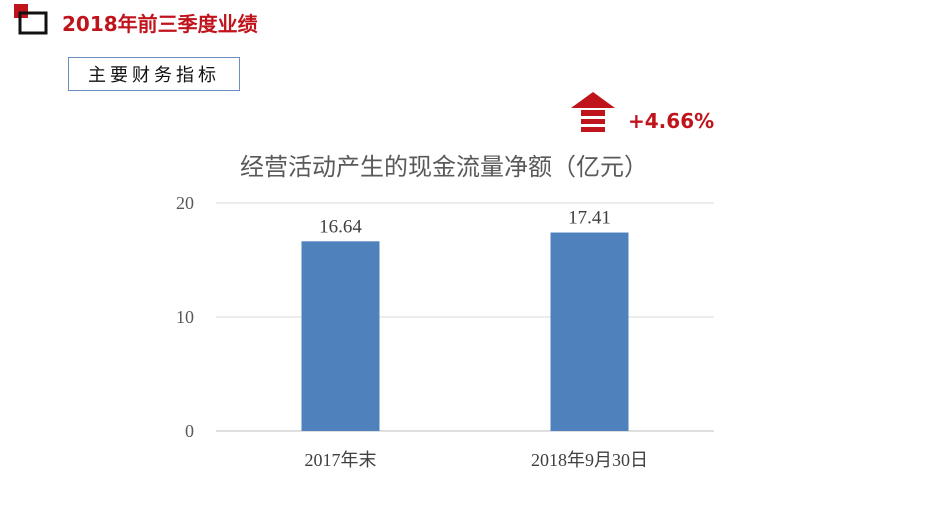 This screenshot has height=532, width=952. I want to click on y-tick-label: 20, so click(185, 203).